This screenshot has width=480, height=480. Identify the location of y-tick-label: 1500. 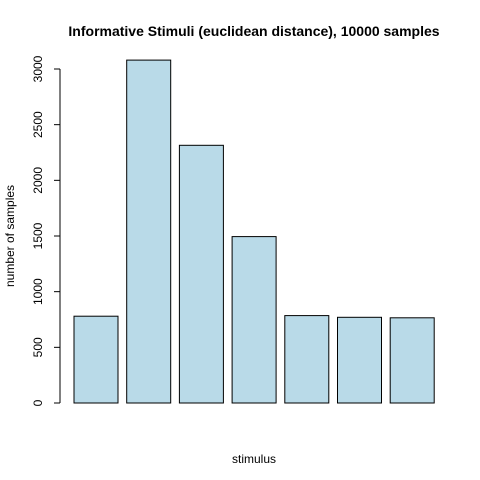
(38, 235).